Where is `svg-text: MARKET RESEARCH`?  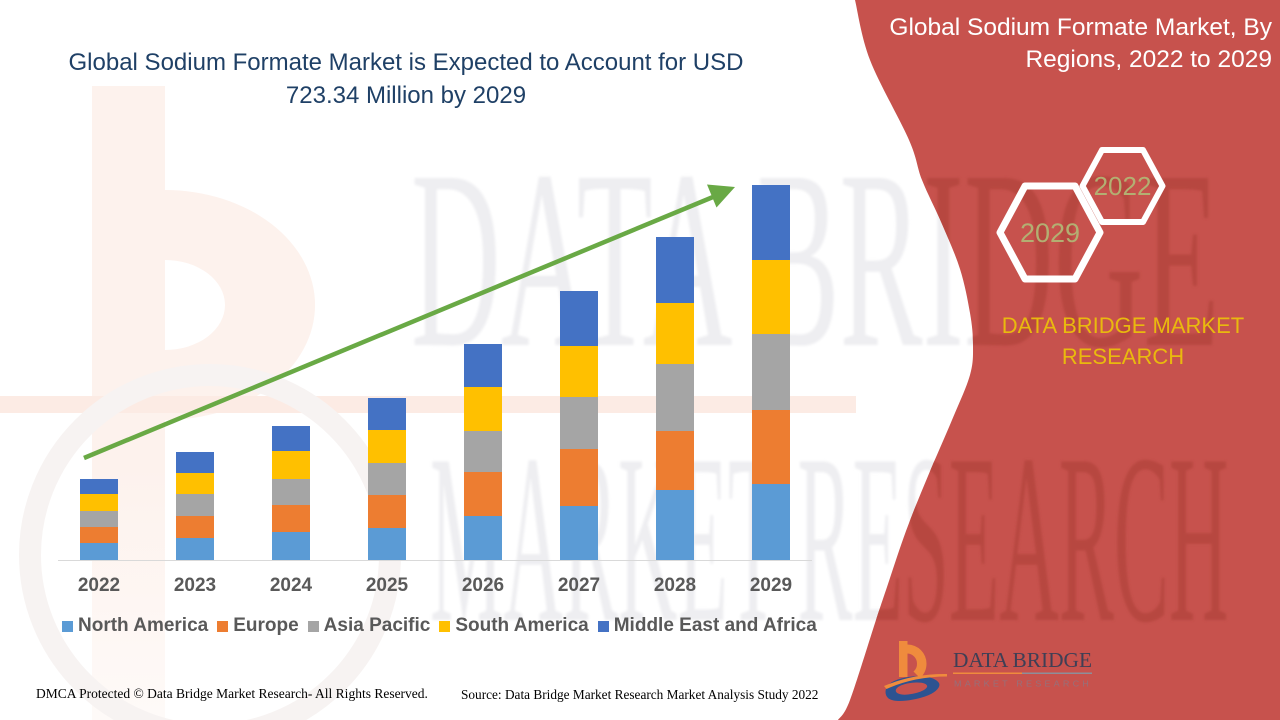
svg-text: MARKET RESEARCH is located at coordinates (1023, 684).